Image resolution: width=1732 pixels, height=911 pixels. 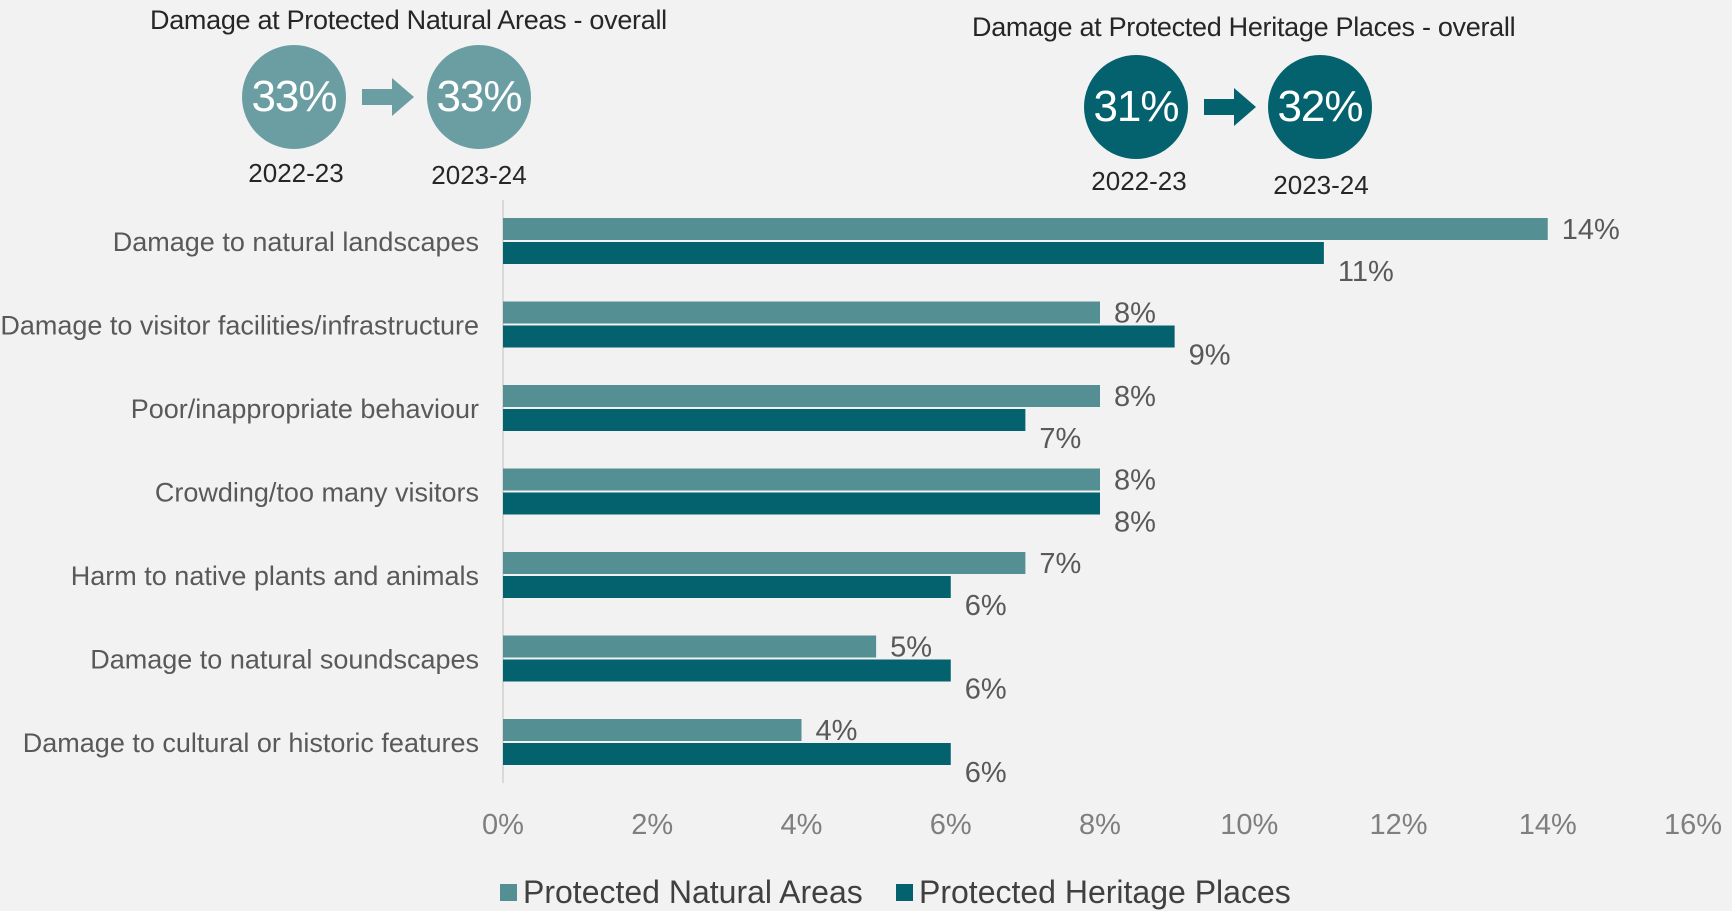 I want to click on x-tick-label: 2%, so click(x=652, y=825).